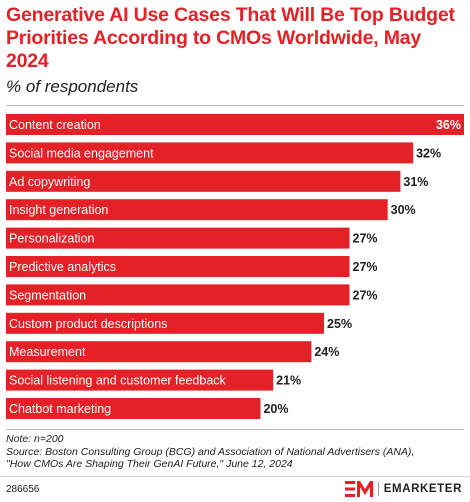 The image size is (470, 502). Describe the element at coordinates (422, 489) in the screenshot. I see `brand-name: EMARKETER` at that location.